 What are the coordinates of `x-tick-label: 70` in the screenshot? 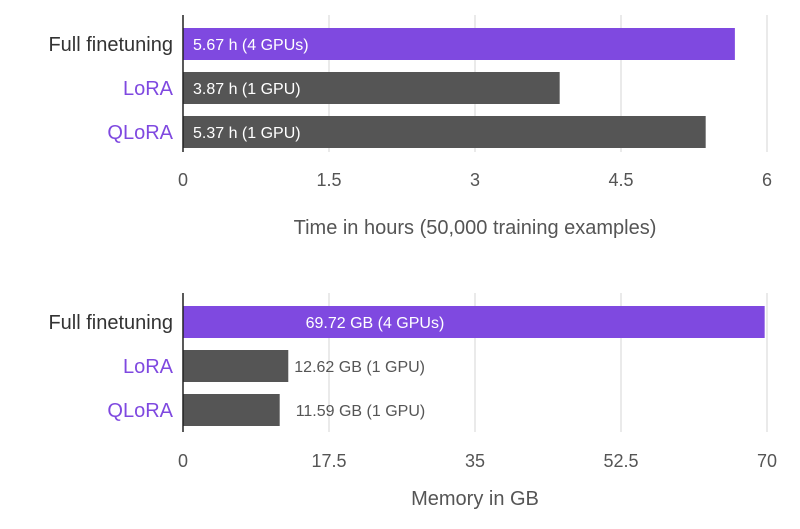 It's located at (767, 461).